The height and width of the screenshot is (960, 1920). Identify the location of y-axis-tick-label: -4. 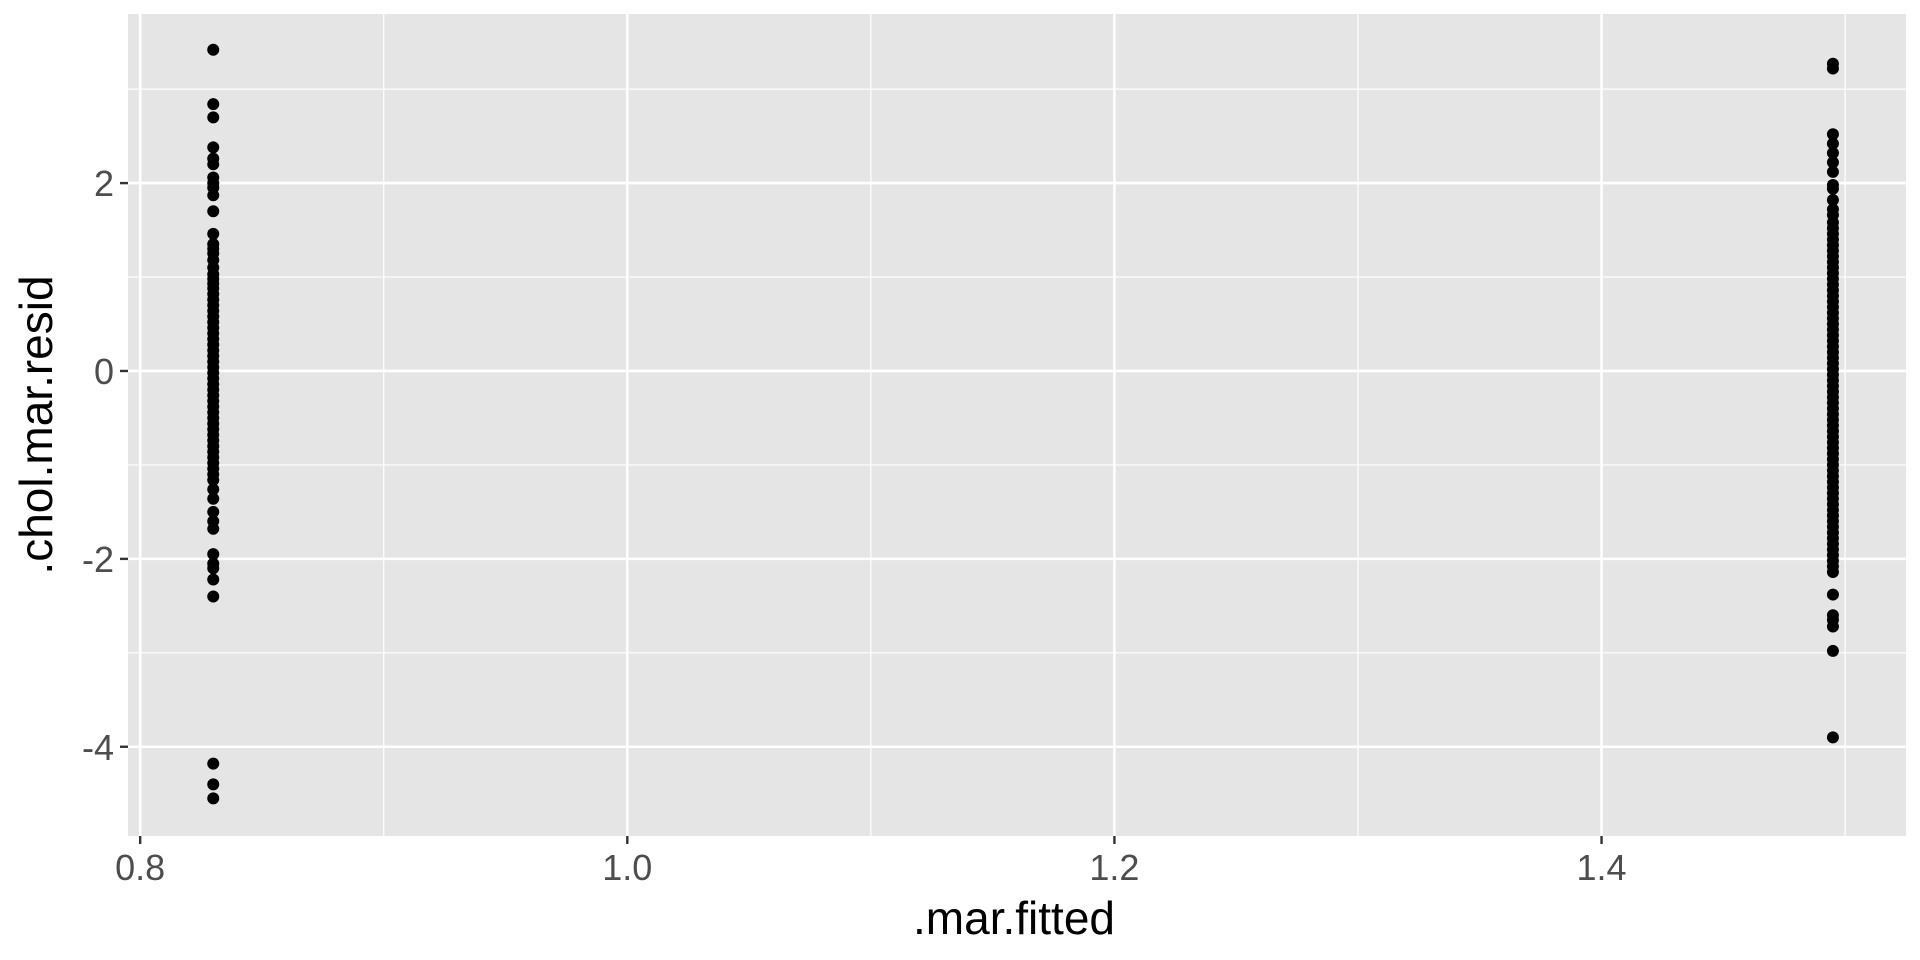
(98, 747).